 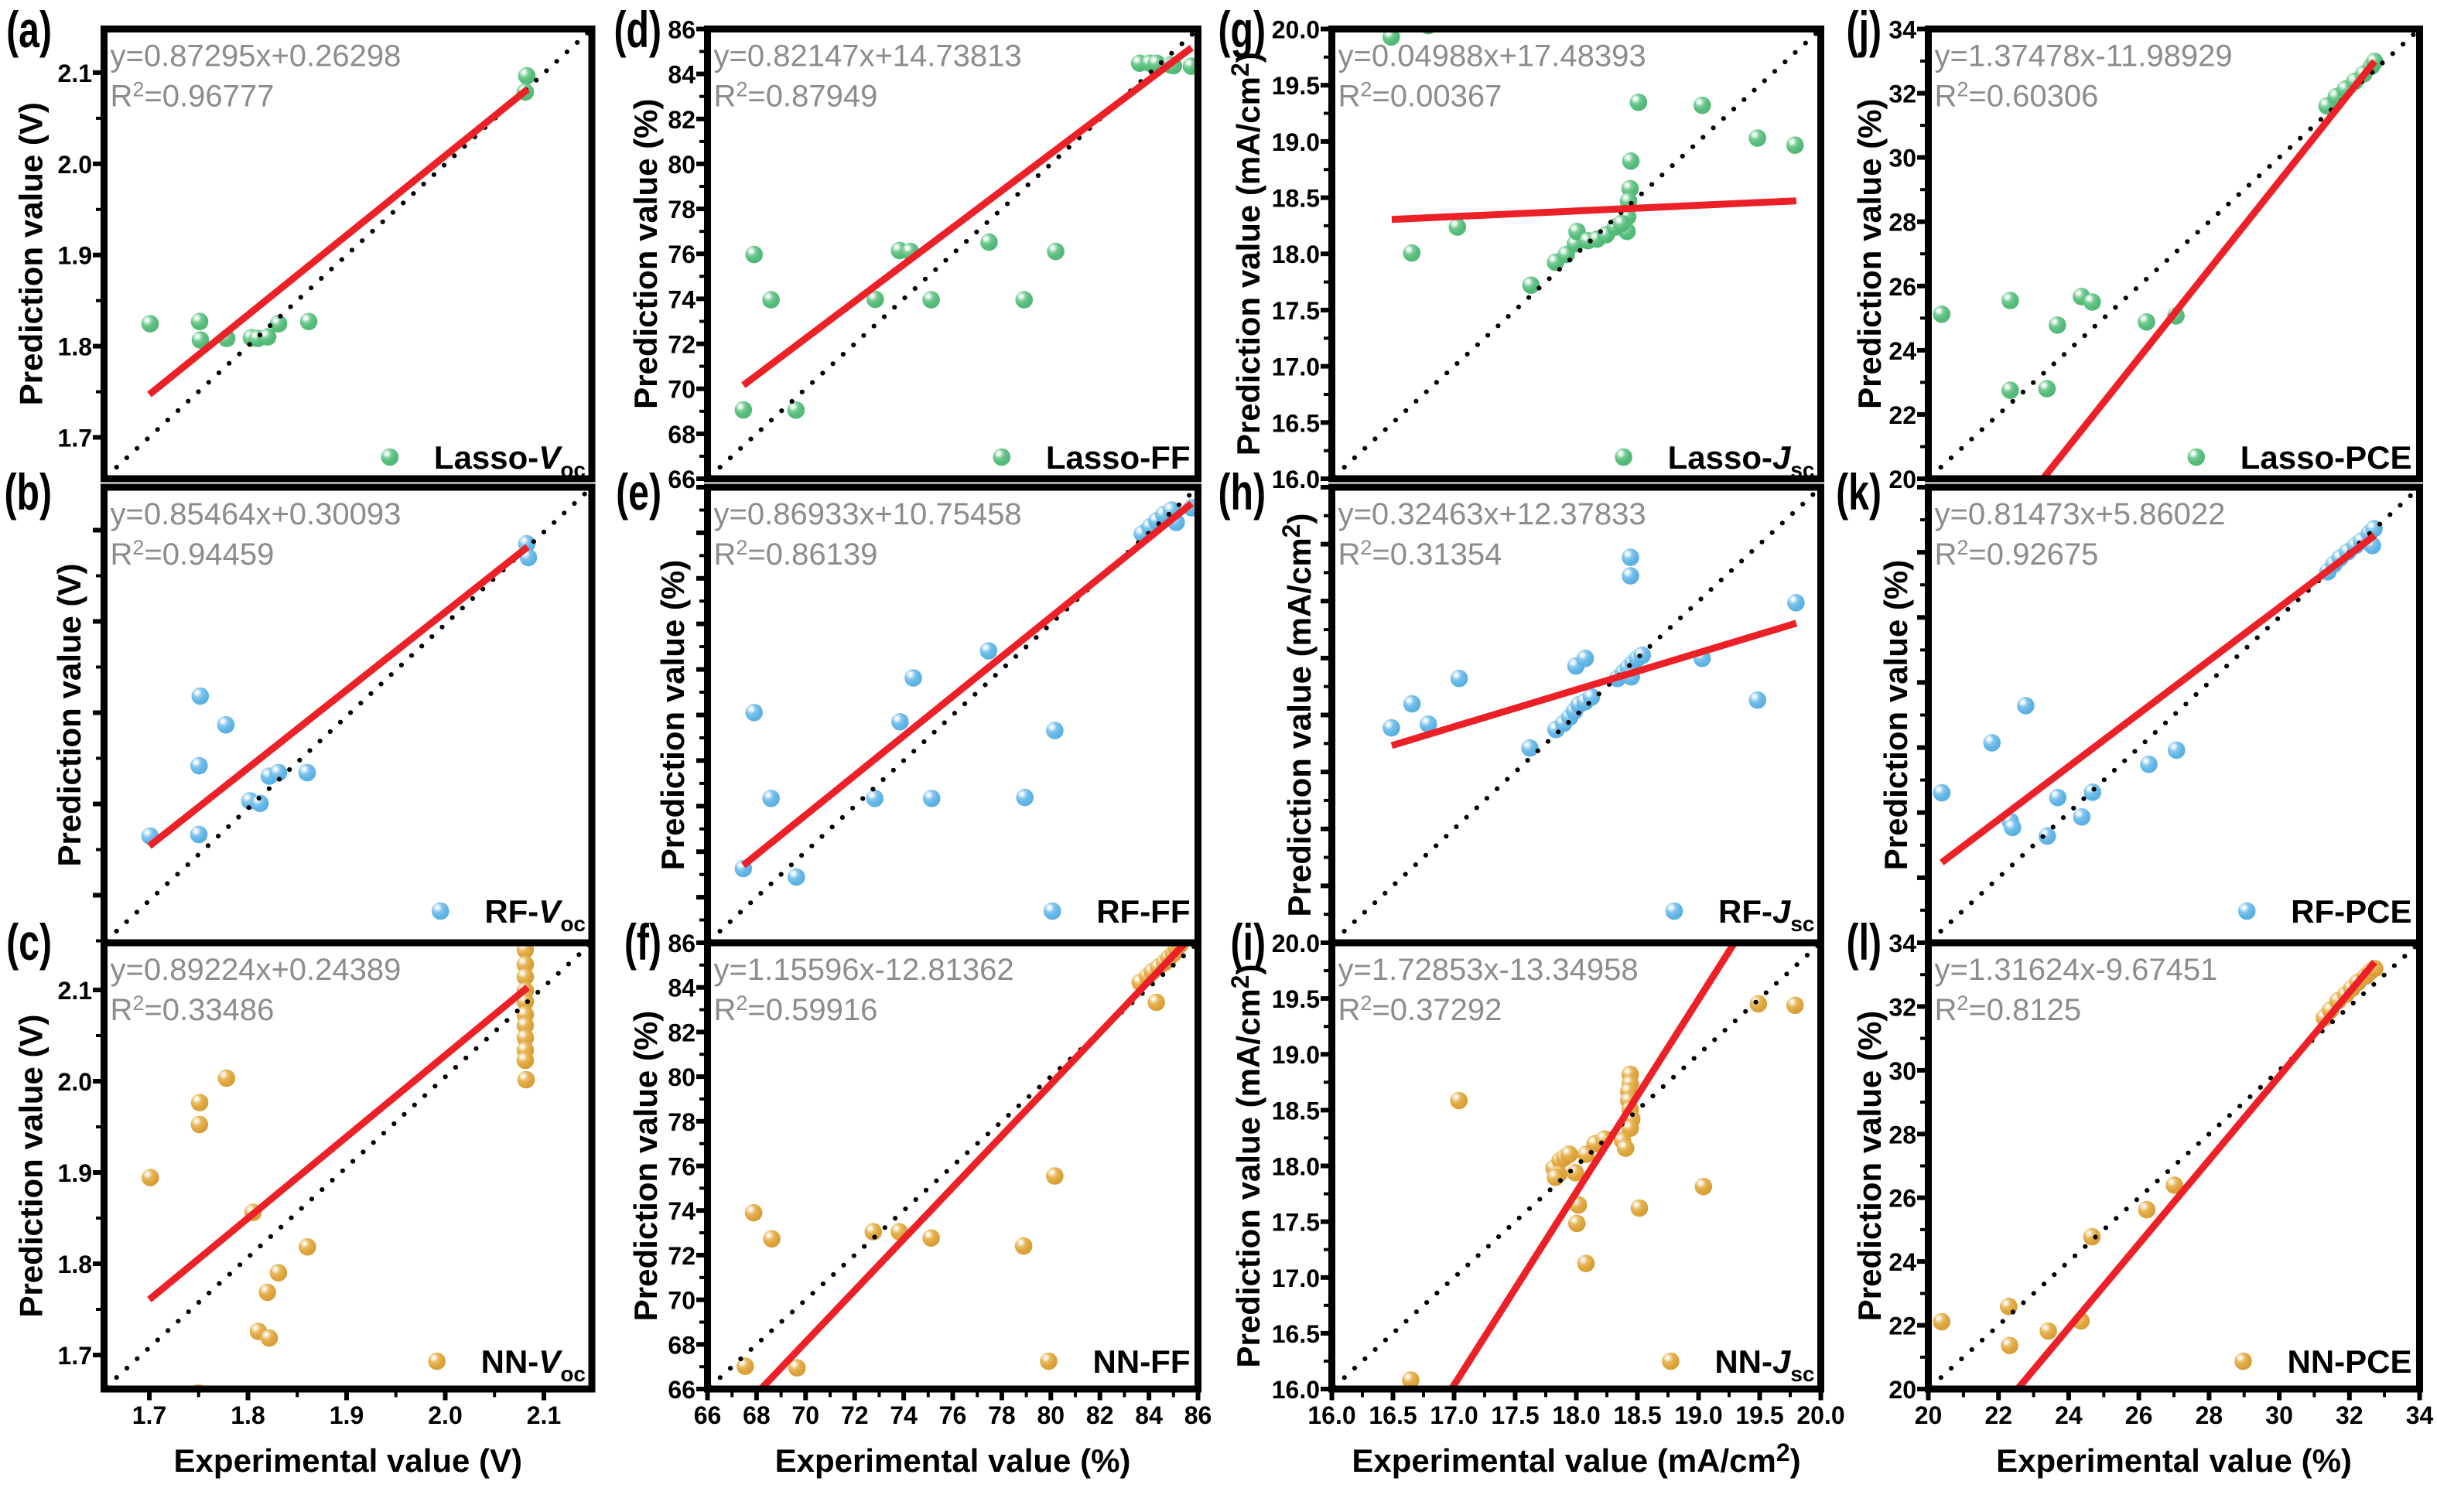 I want to click on svg-text: y=1.31624x-9.67451, so click(x=2076, y=970).